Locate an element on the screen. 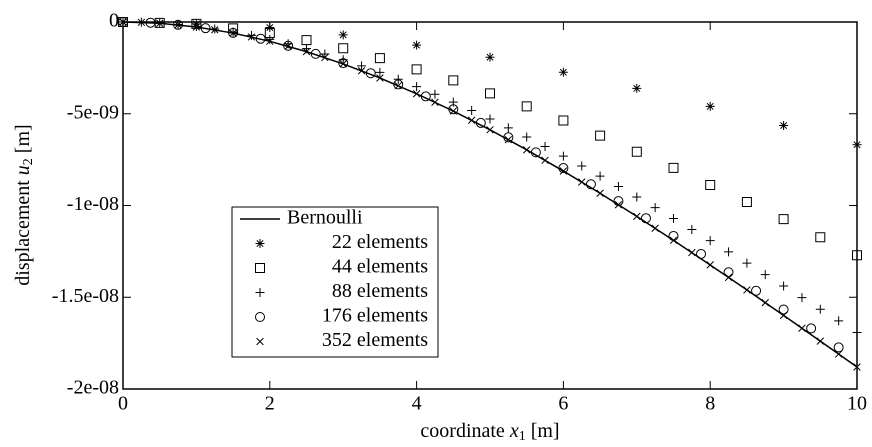 The image size is (872, 447). y-label-sub: 2 is located at coordinates (28, 161).